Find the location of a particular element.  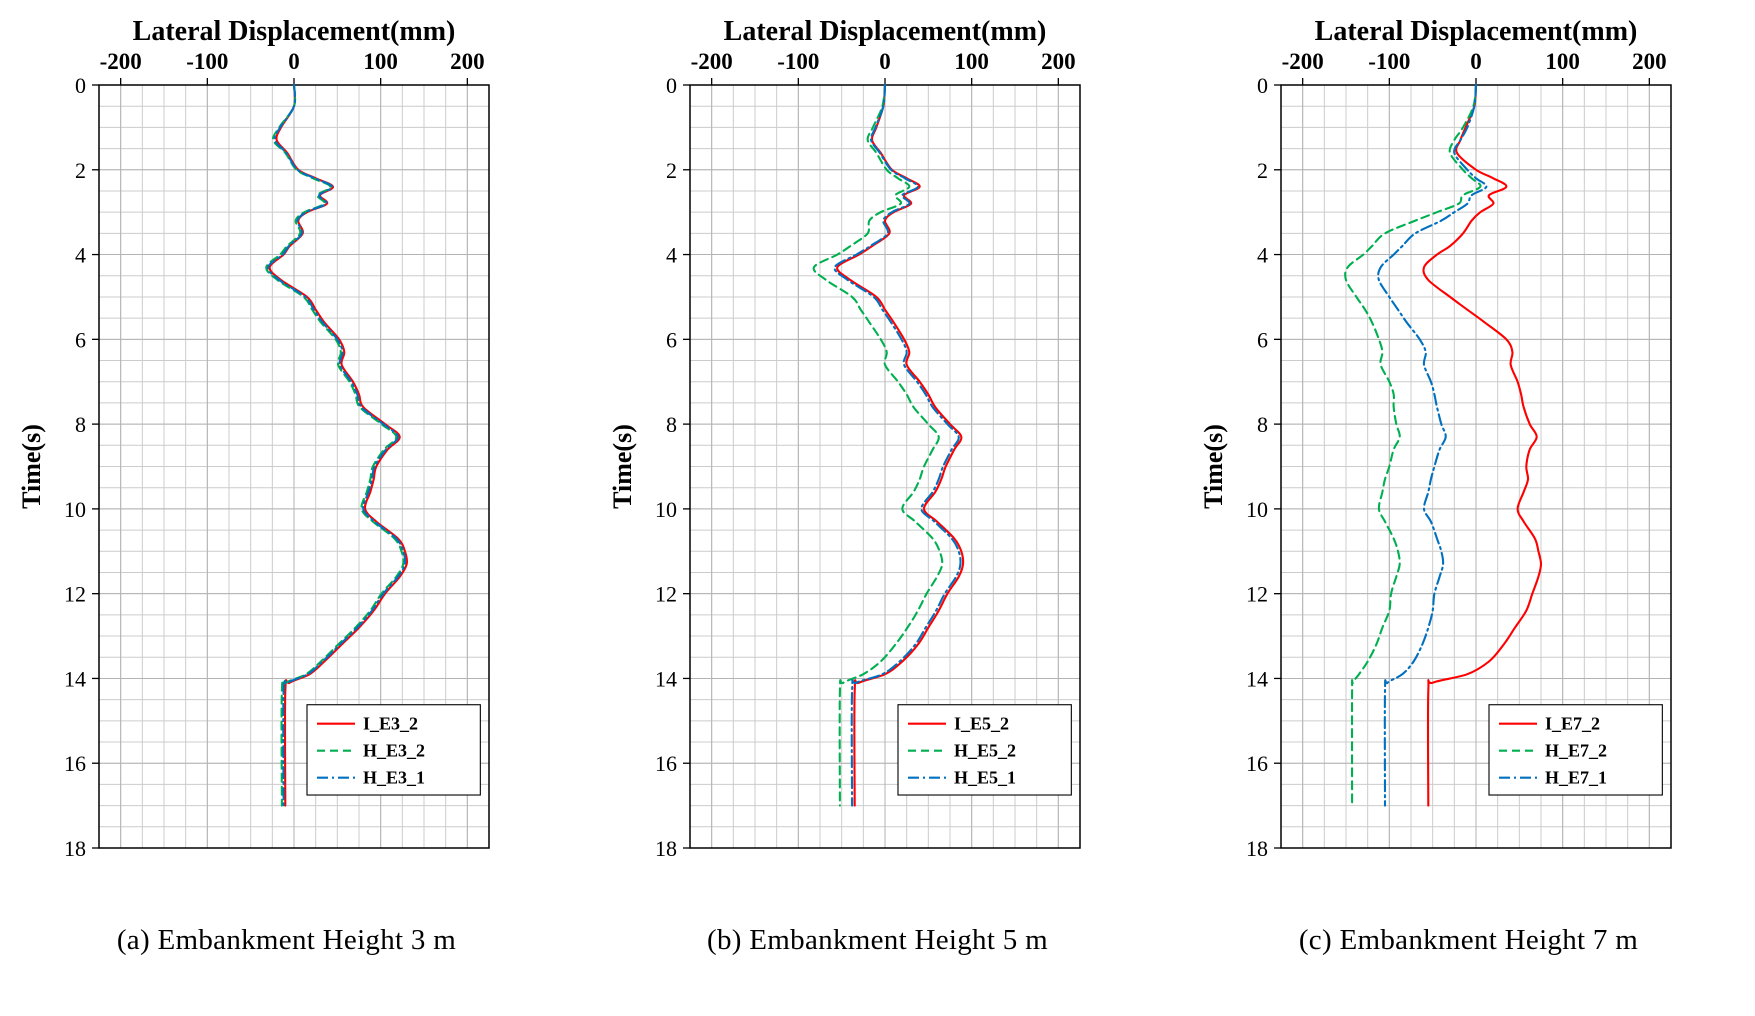

legend-label-H_E5_1: H_E5_1 is located at coordinates (985, 778).